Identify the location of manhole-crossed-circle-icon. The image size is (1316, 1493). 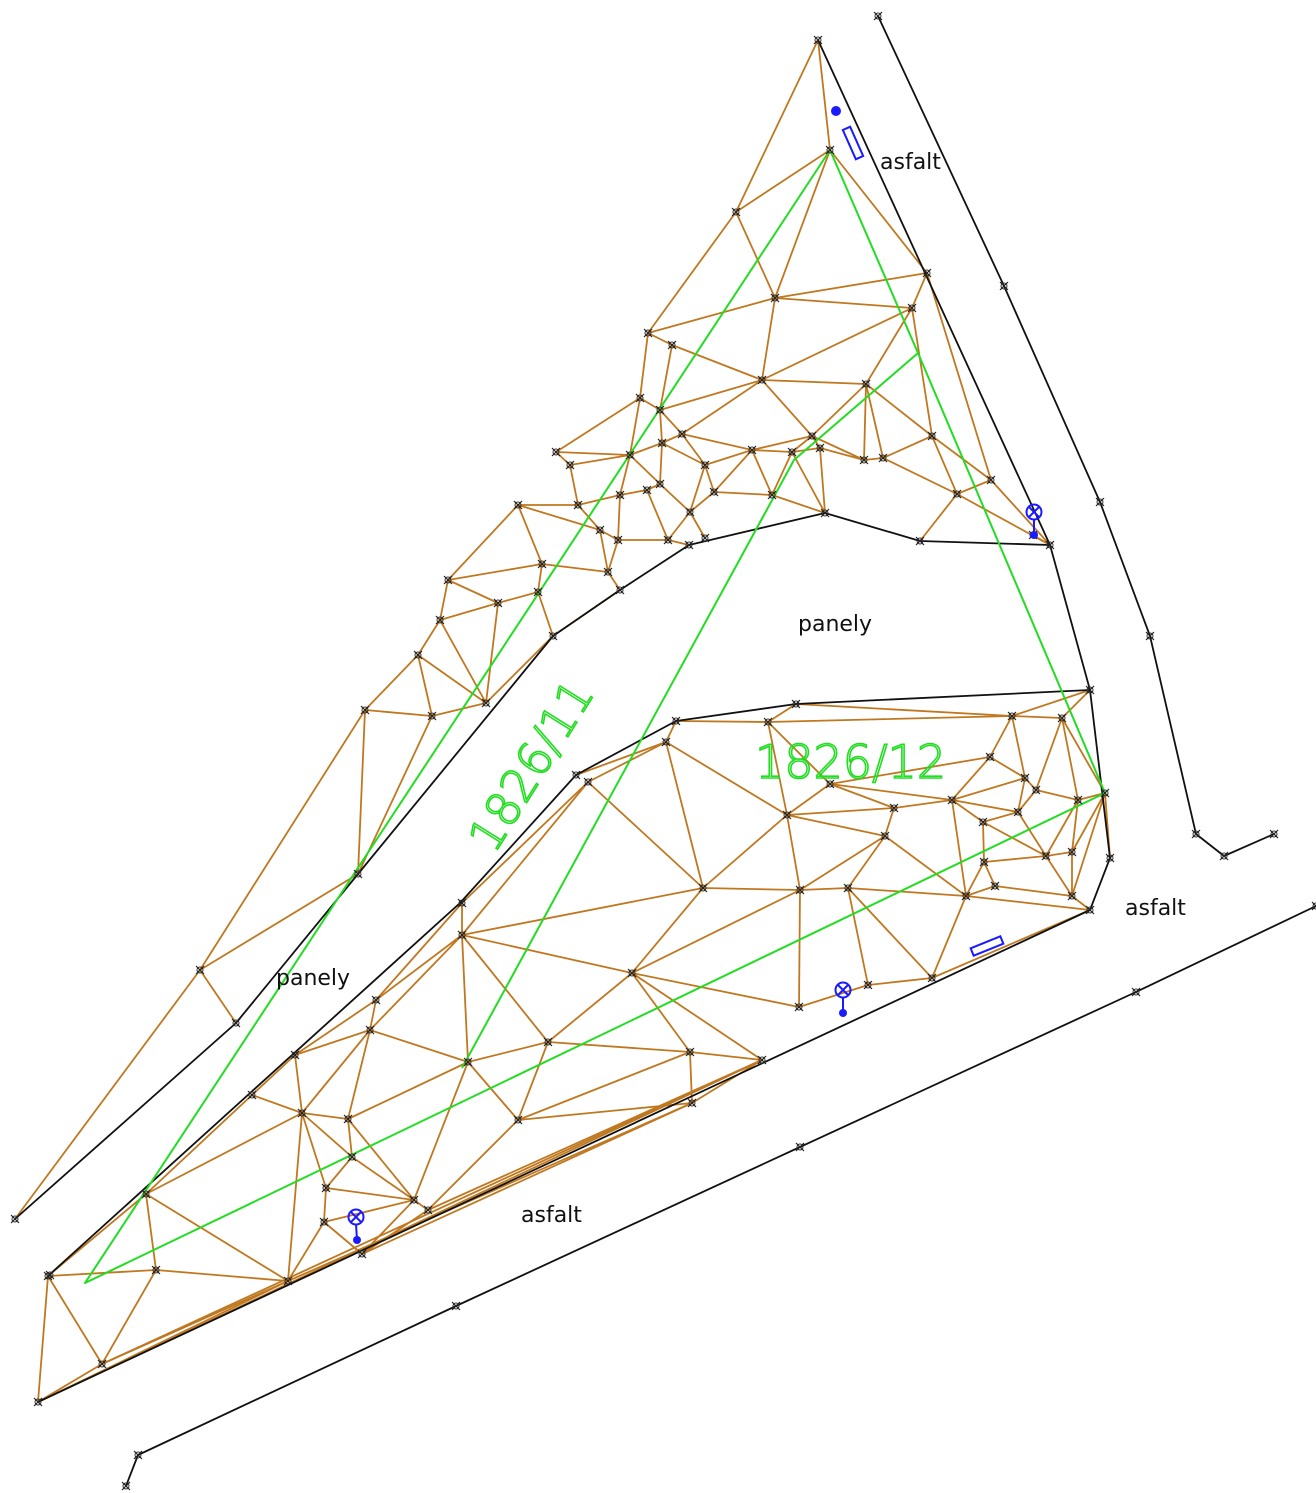
(843, 1000).